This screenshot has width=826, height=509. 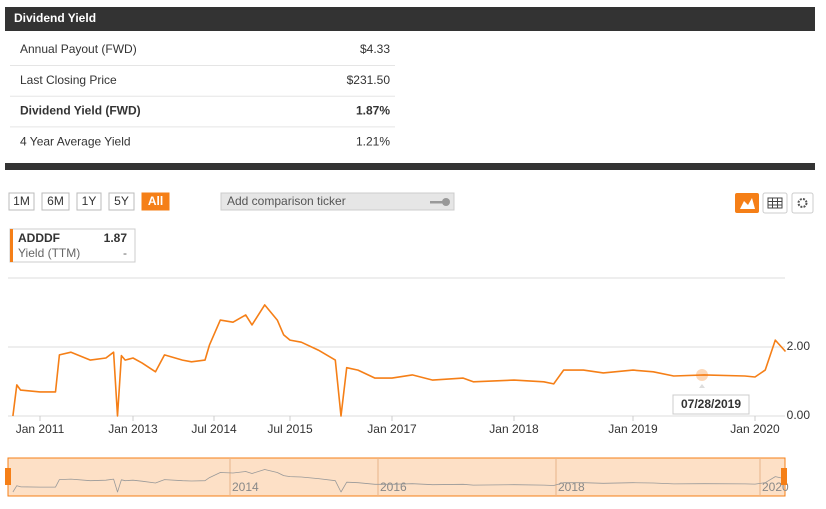 I want to click on row-label: Annual Payout (FWD), so click(x=78, y=49).